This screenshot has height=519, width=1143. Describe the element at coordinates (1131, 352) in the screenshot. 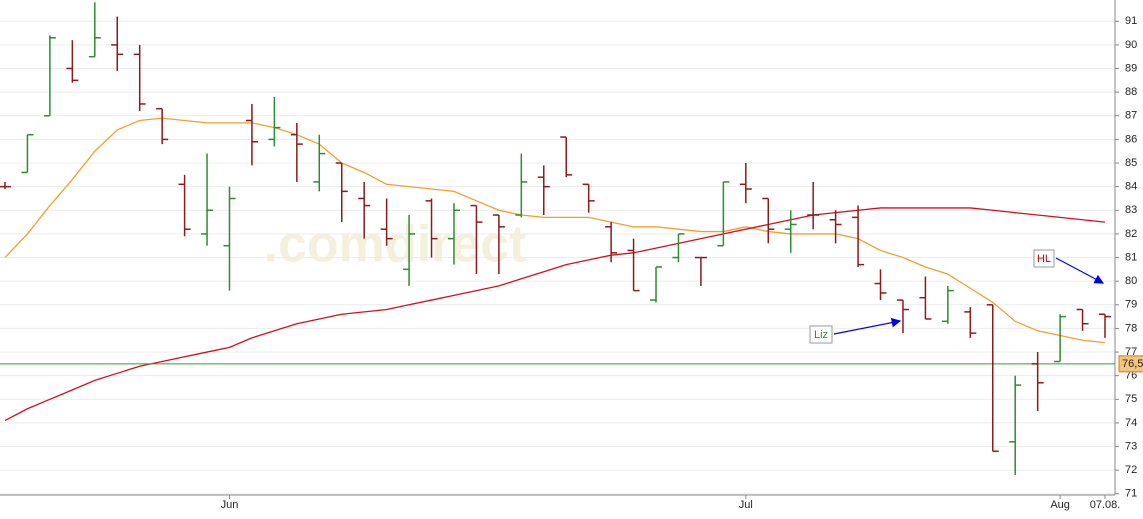

I see `y-tick-label: 77` at that location.